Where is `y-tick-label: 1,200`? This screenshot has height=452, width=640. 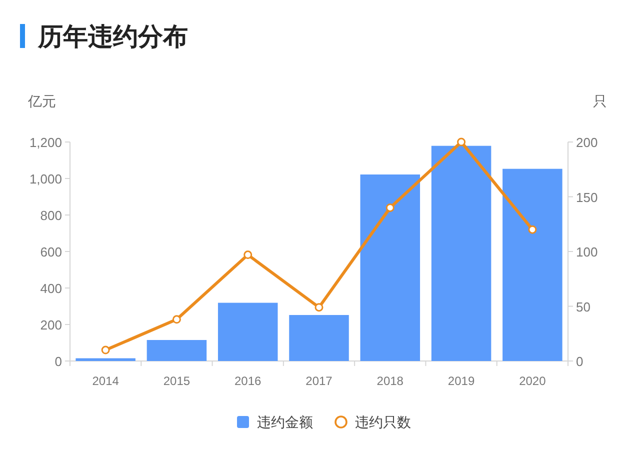
y-tick-label: 1,200 is located at coordinates (45, 142).